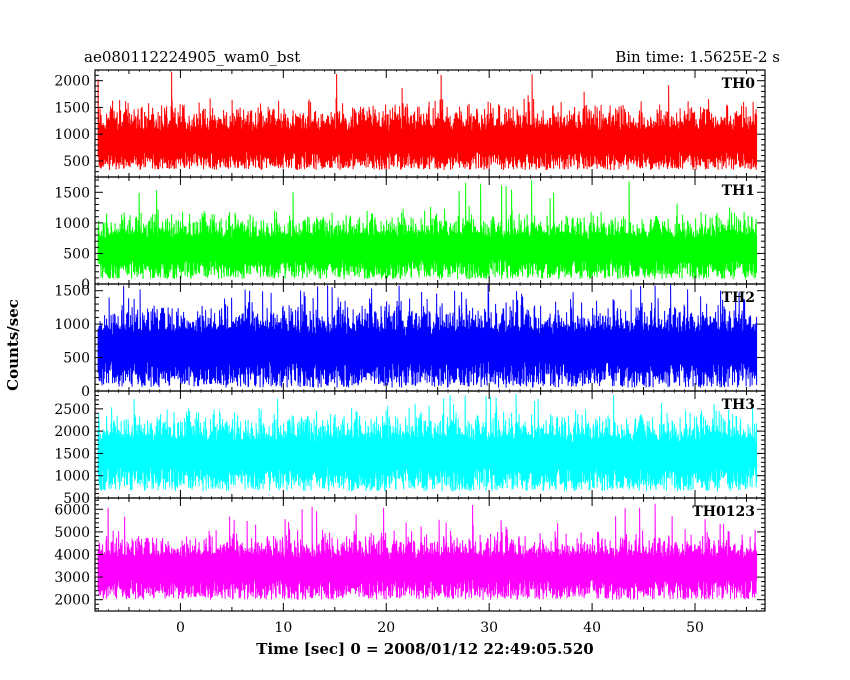  I want to click on panel-th0: 500 1000 1500 2000 TH0, so click(410, 123).